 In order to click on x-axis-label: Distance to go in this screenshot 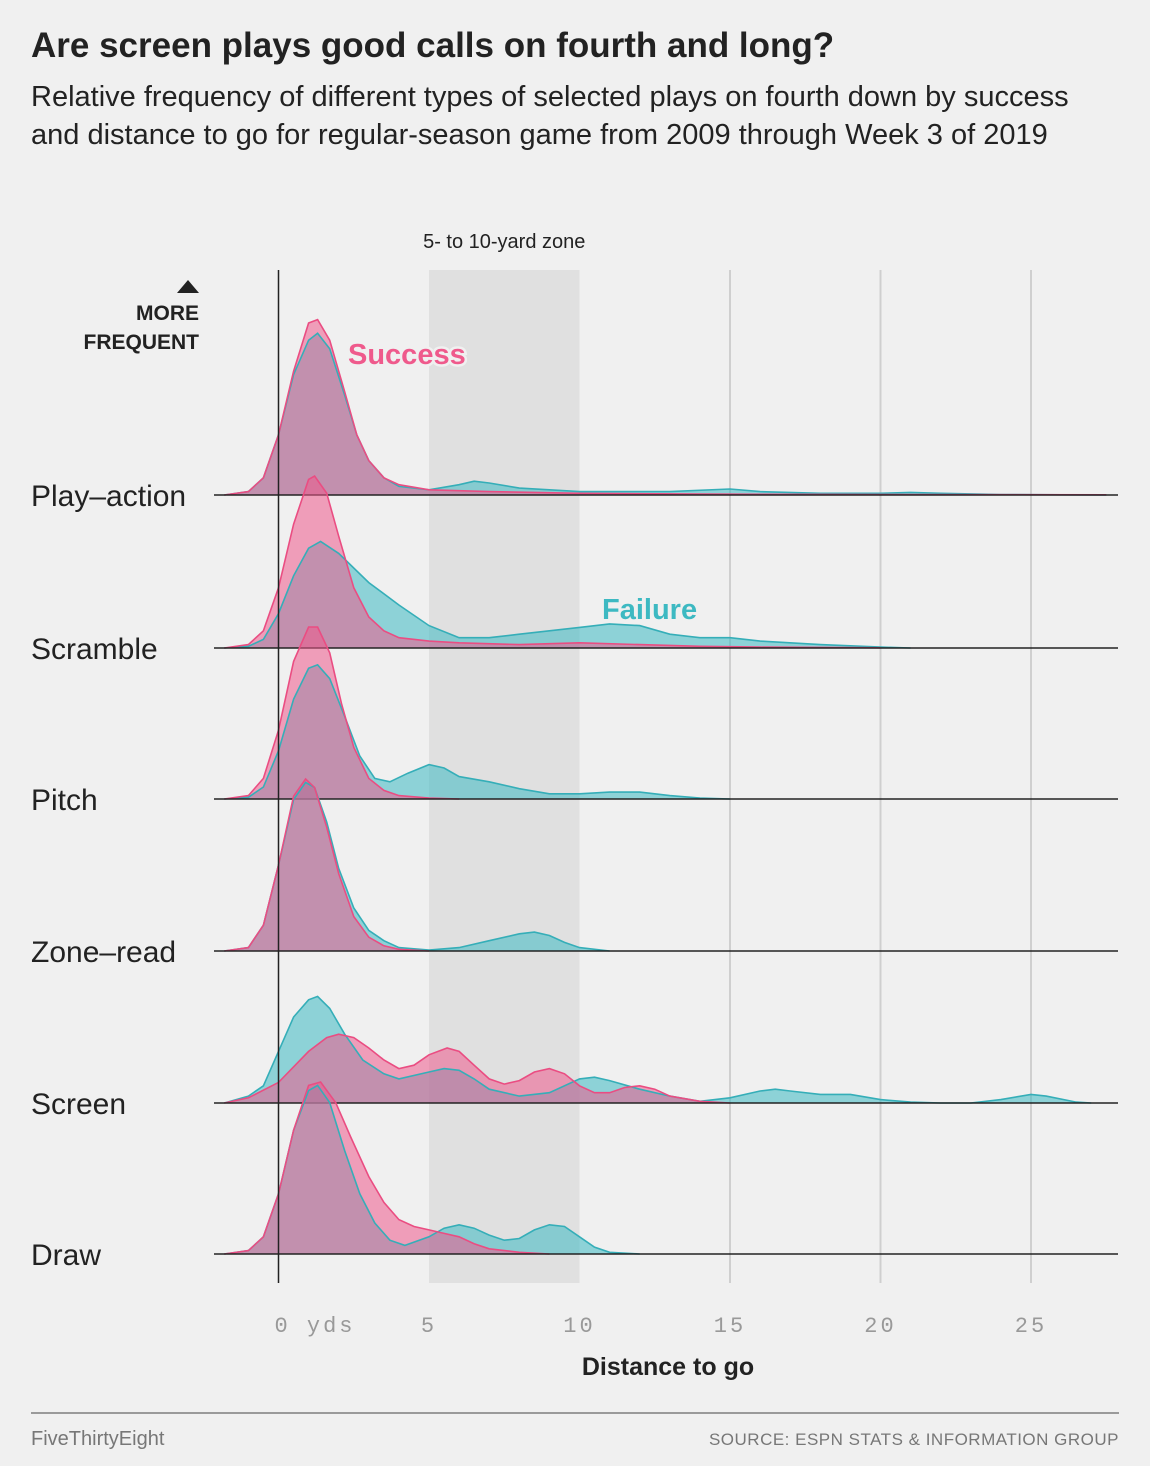, I will do `click(668, 1367)`.